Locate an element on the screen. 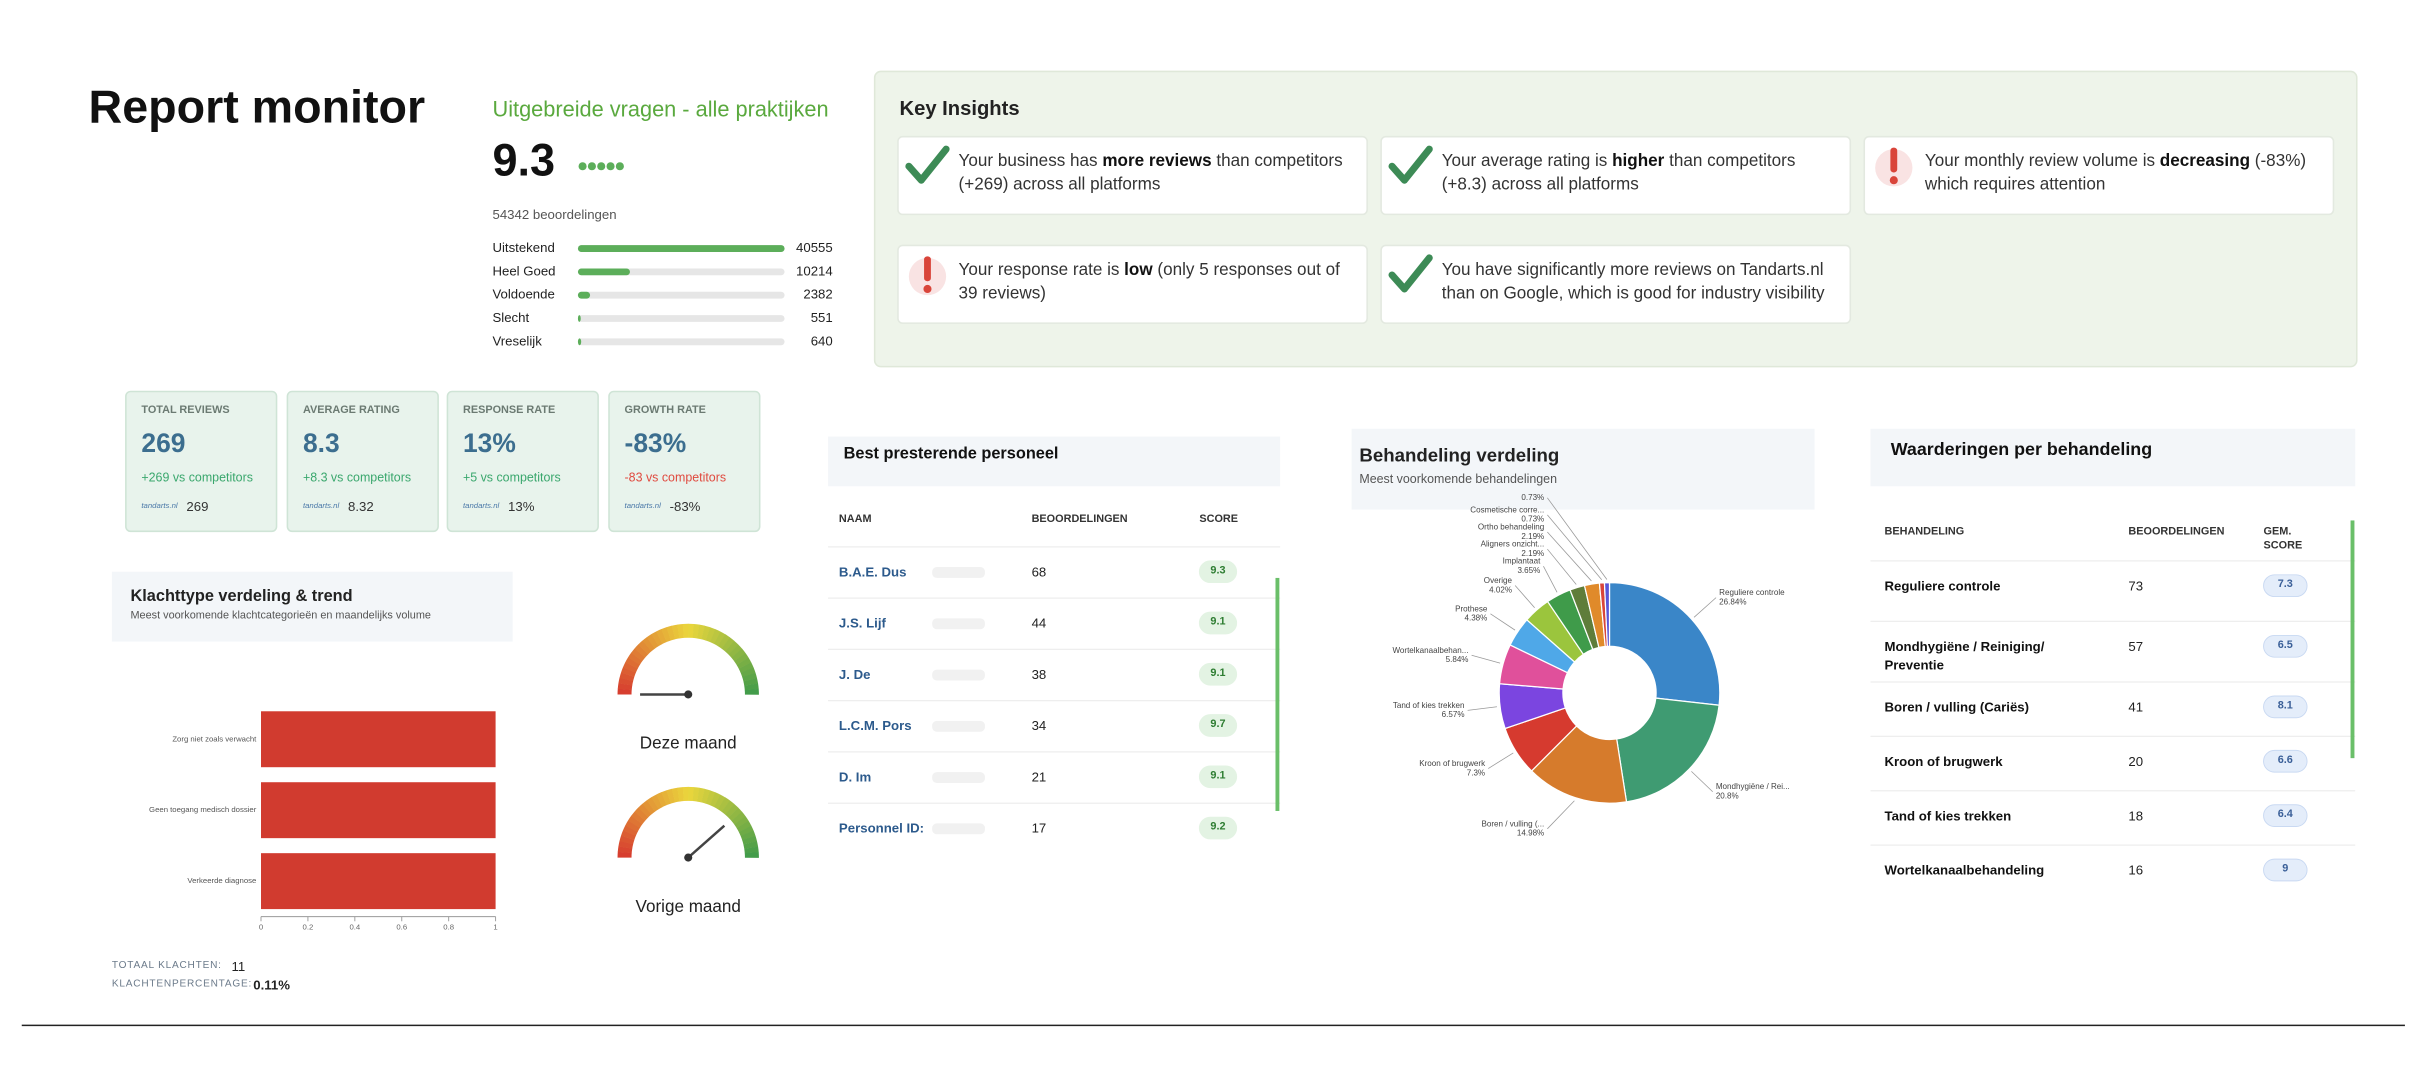 The width and height of the screenshot is (2436, 1066). score-cell: 6.6 is located at coordinates (2285, 760).